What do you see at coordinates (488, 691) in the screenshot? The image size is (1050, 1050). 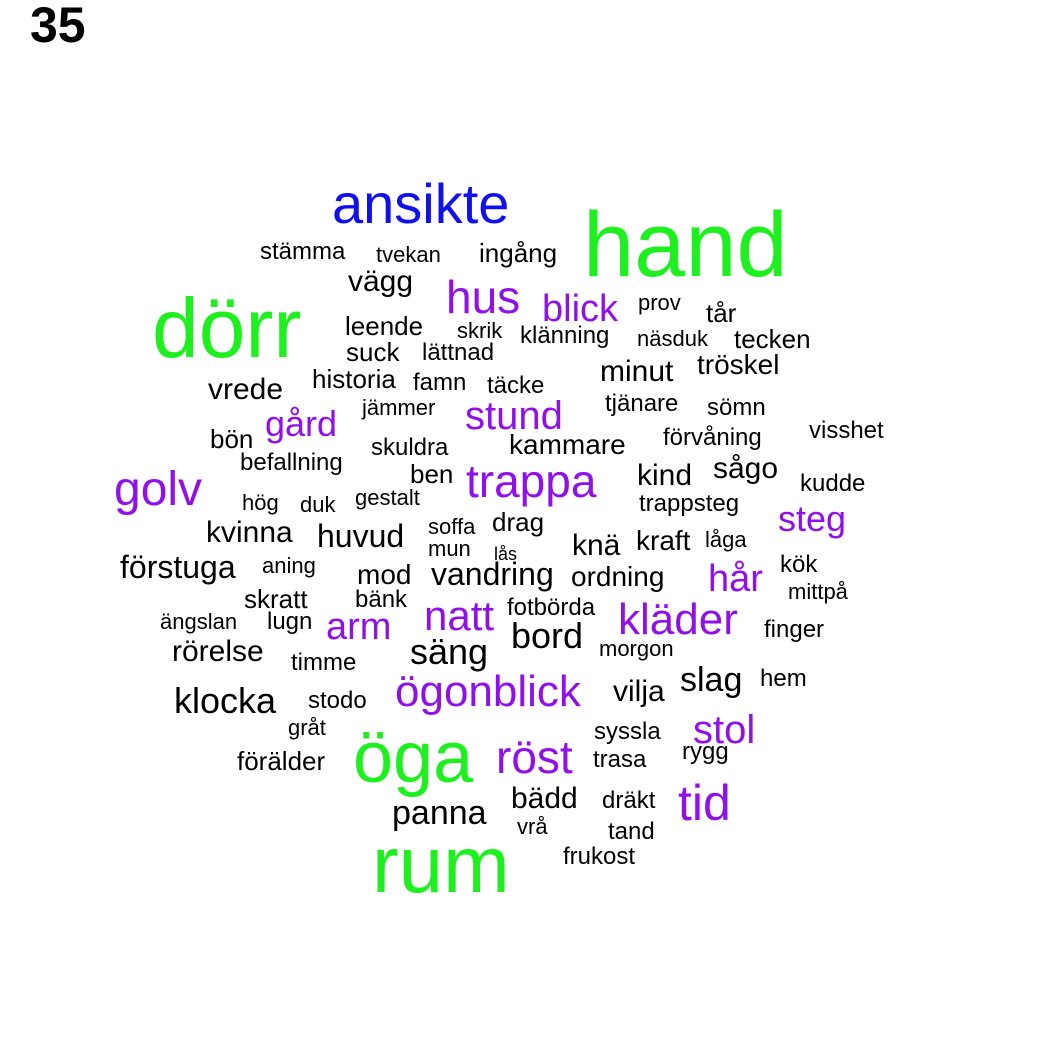 I see `word-ögonblick: ögonblick` at bounding box center [488, 691].